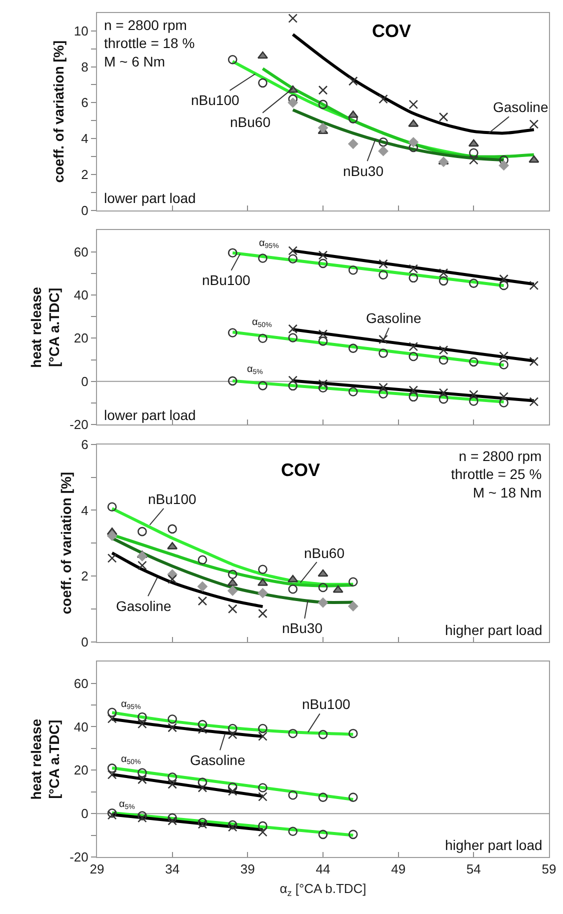 The width and height of the screenshot is (563, 914). I want to click on x-tick-label: 29, so click(97, 869).